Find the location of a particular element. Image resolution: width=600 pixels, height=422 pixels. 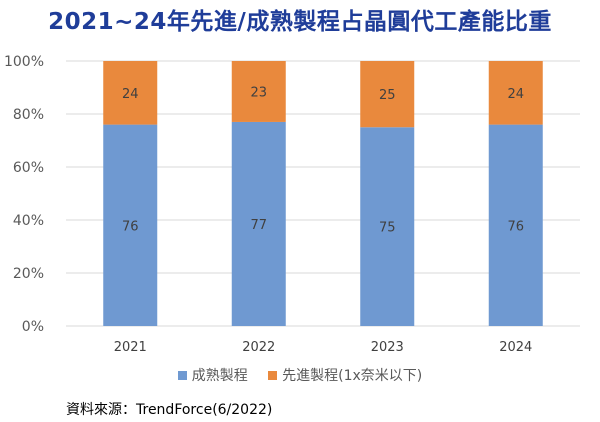

chart-title: 2021~24年先進/成熟製程占晶圓代工產能比重 is located at coordinates (300, 22).